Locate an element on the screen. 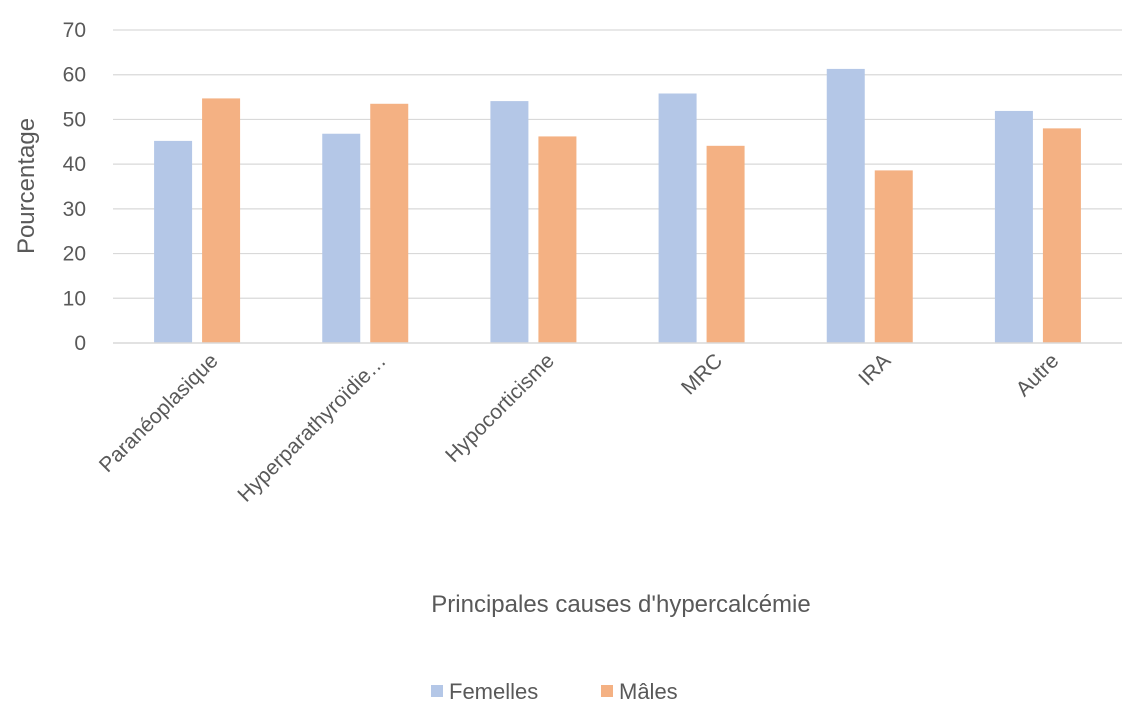 The height and width of the screenshot is (704, 1122). y-tick-label: 40 is located at coordinates (74, 164).